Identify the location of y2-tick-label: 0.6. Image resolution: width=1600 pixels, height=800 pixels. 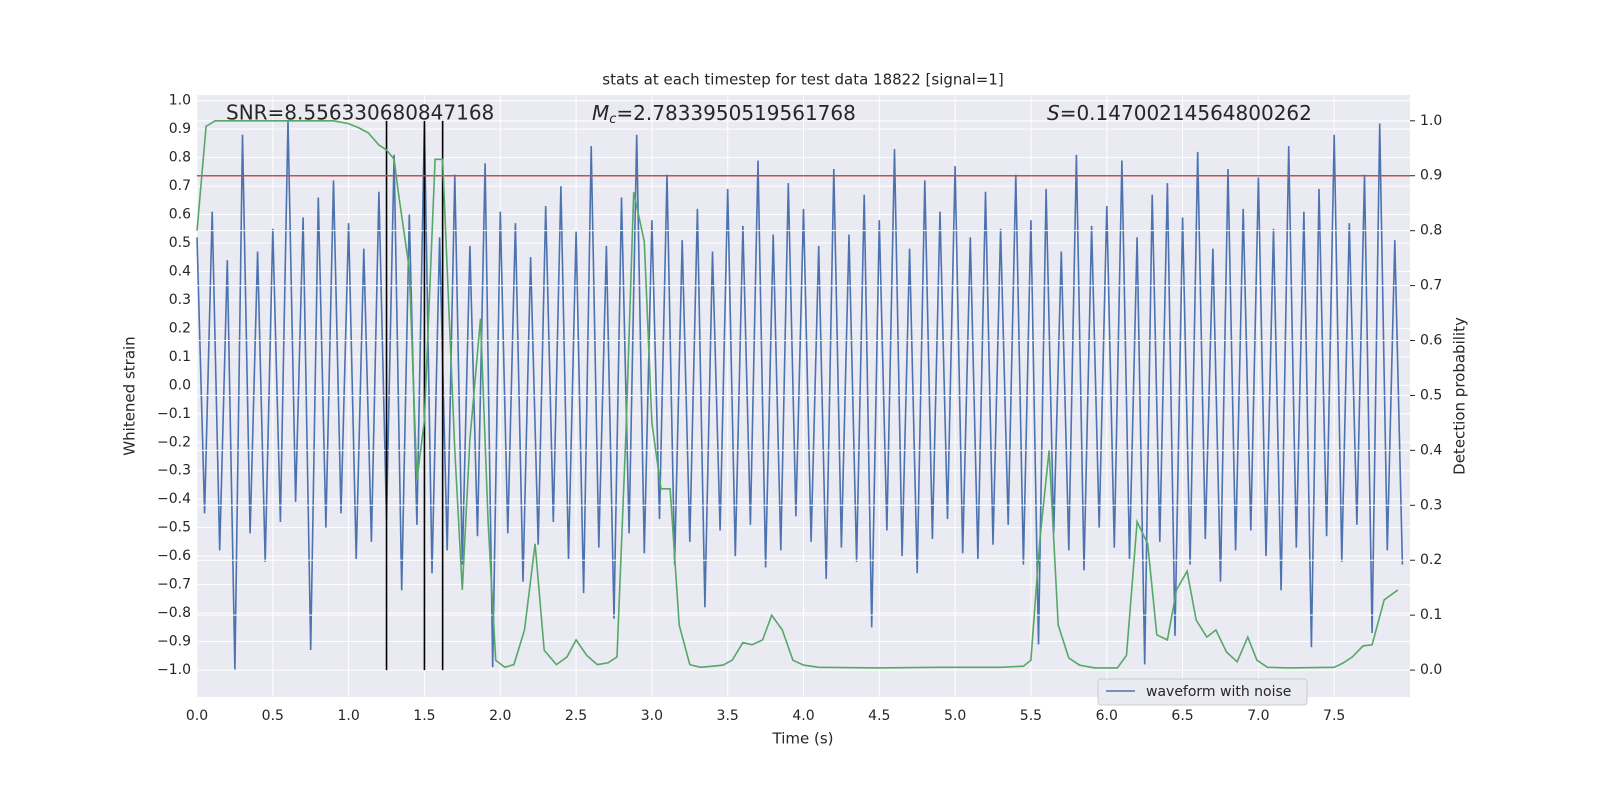
(1431, 341).